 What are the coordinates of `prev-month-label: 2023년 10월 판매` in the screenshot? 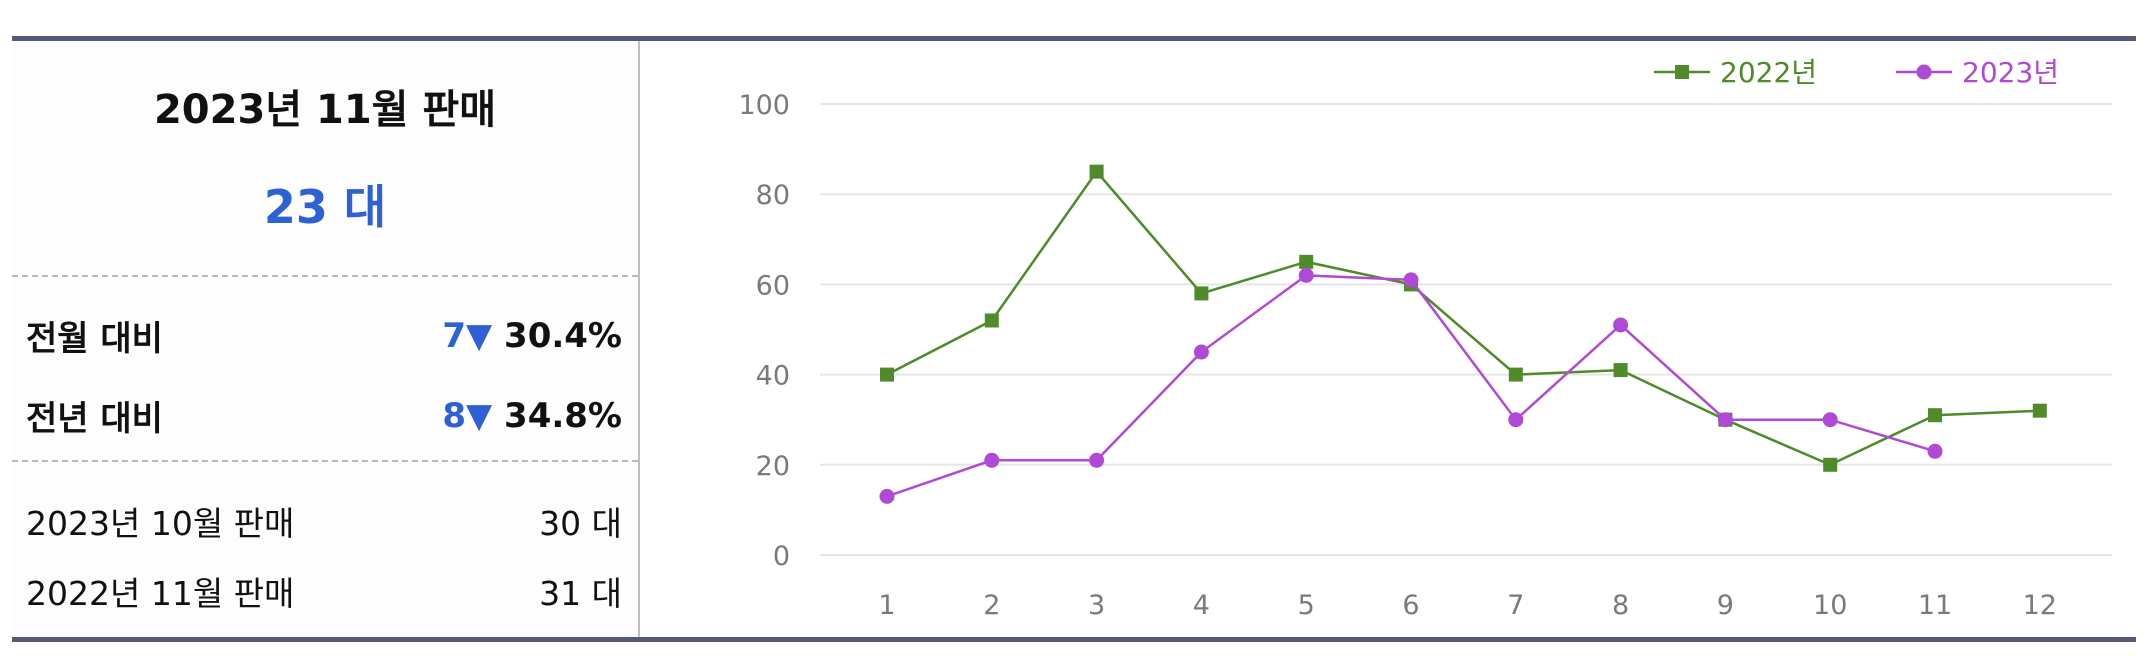 It's located at (160, 523).